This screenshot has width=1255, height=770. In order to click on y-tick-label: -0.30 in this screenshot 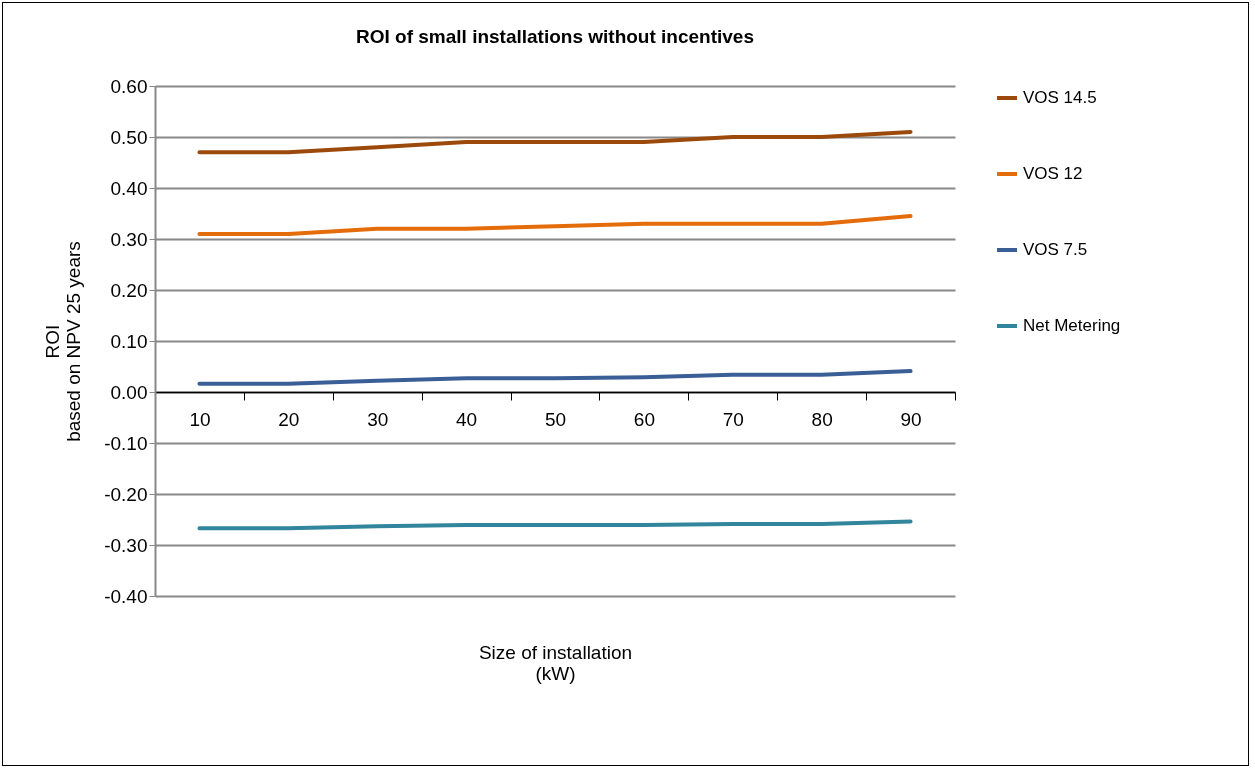, I will do `click(126, 545)`.